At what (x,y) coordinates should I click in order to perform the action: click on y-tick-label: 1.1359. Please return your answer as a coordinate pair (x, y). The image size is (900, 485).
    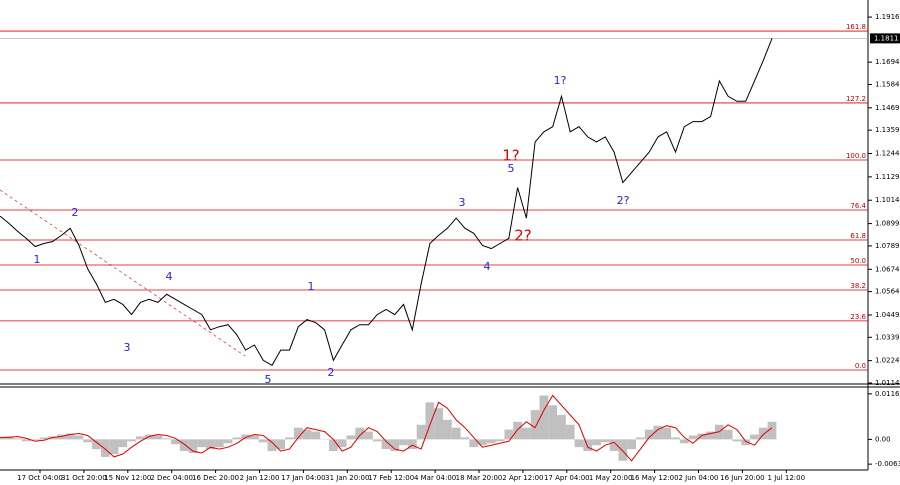
    Looking at the image, I should click on (887, 130).